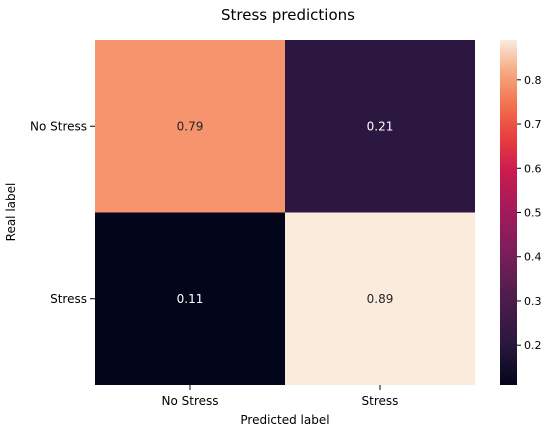  I want to click on x-axis-label: Predicted label, so click(284, 420).